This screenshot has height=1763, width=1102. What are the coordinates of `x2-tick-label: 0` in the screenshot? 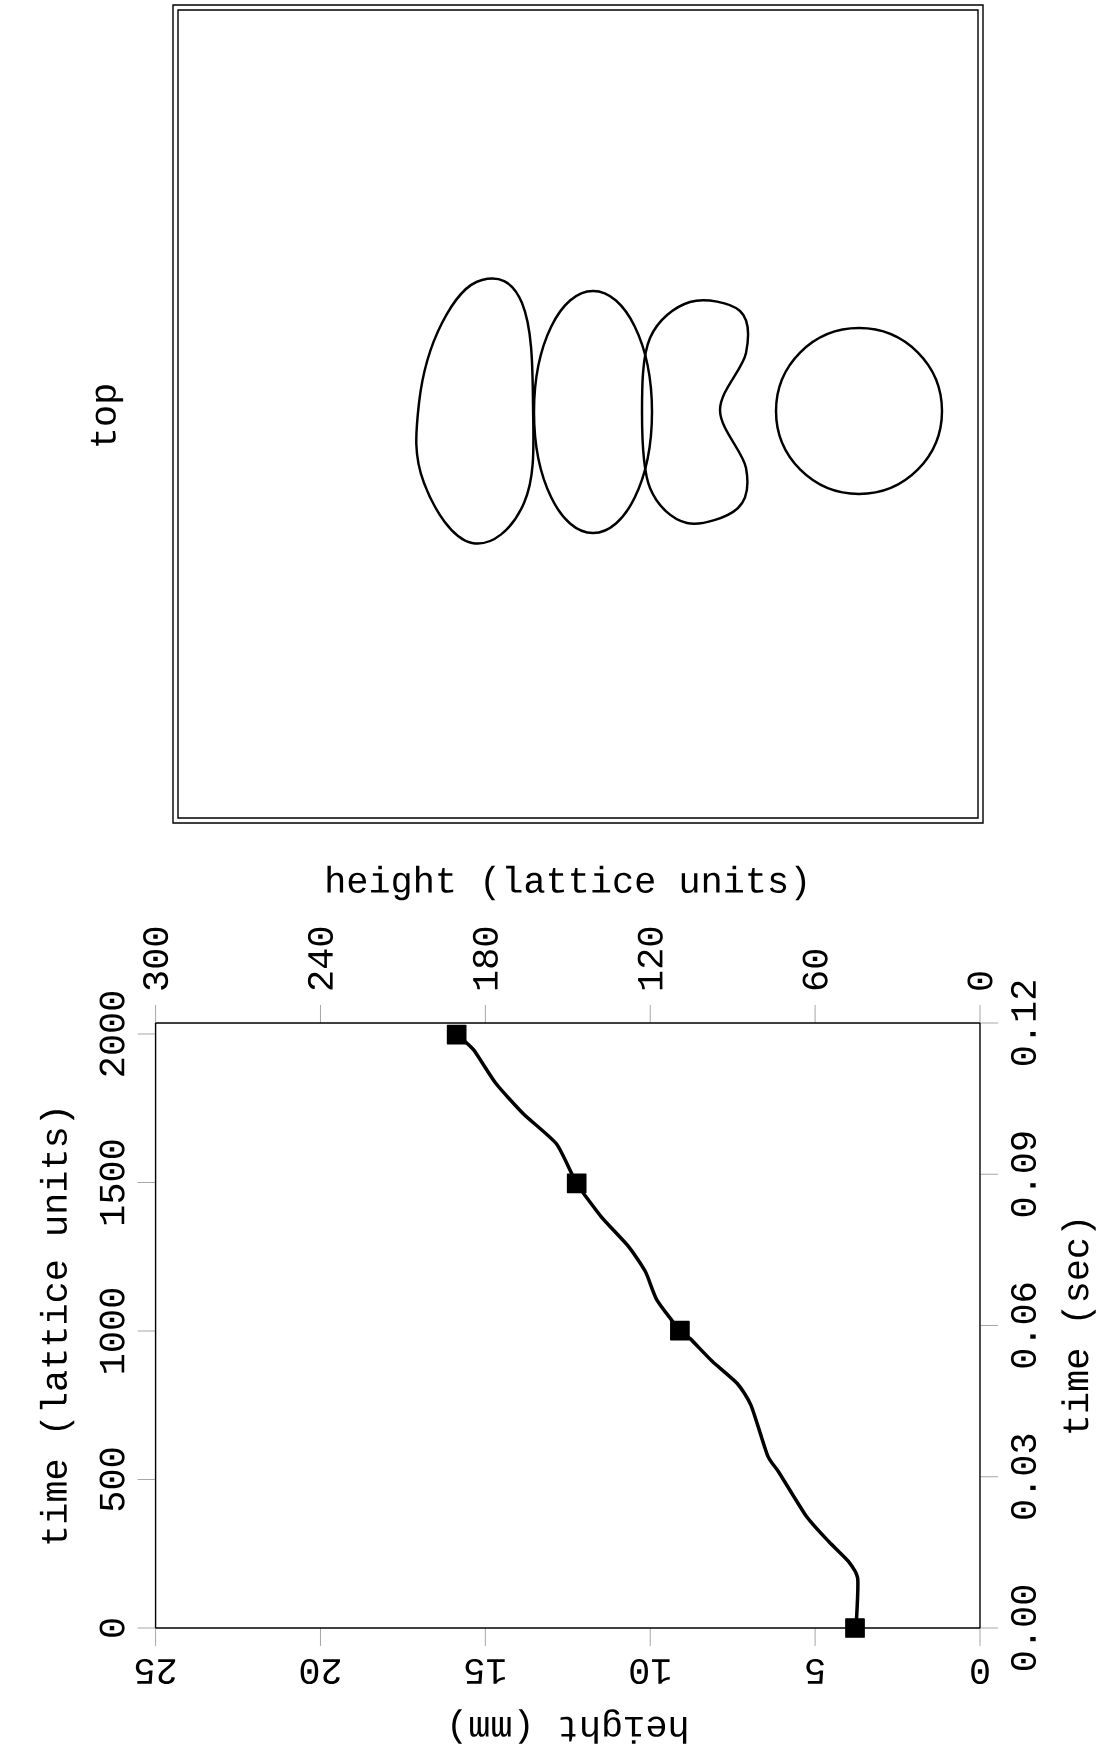 It's located at (980, 981).